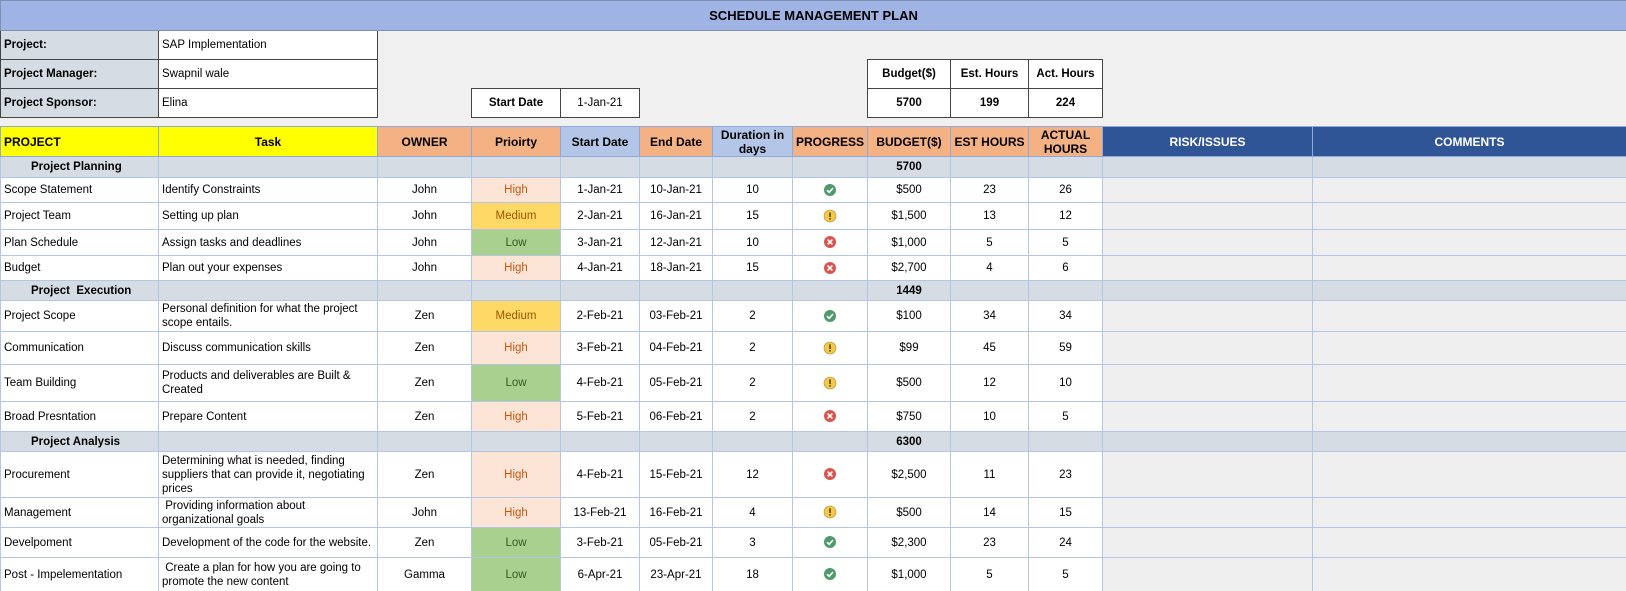 This screenshot has width=1626, height=591. Describe the element at coordinates (1207, 141) in the screenshot. I see `column-header: RISK/ISSUES` at that location.